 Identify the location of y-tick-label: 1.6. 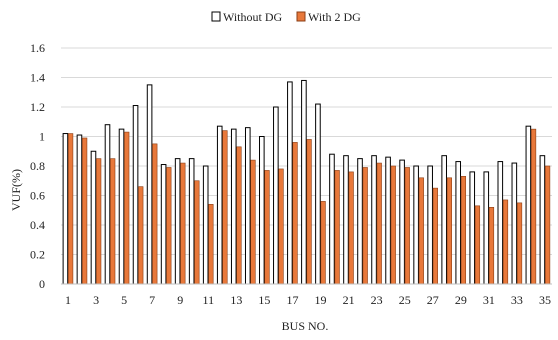
(37, 48).